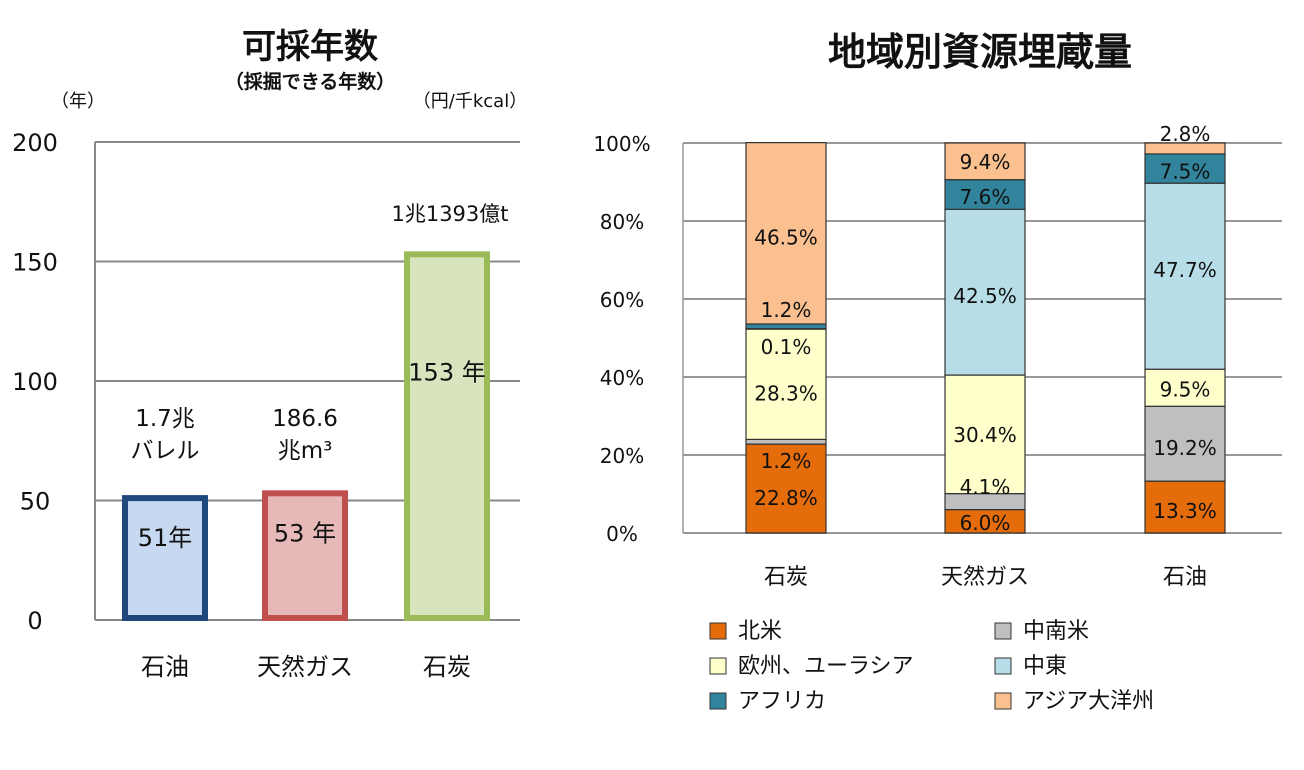  Describe the element at coordinates (305, 451) in the screenshot. I see `reserve-label: 兆m³` at that location.